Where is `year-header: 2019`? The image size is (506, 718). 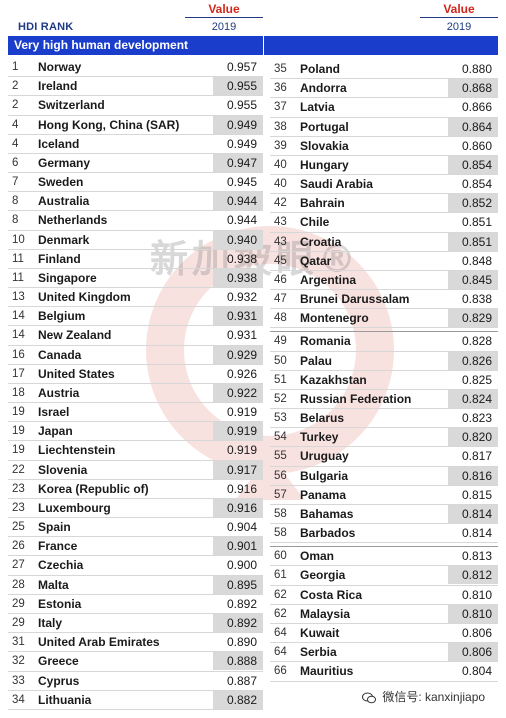
year-header: 2019 is located at coordinates (459, 27).